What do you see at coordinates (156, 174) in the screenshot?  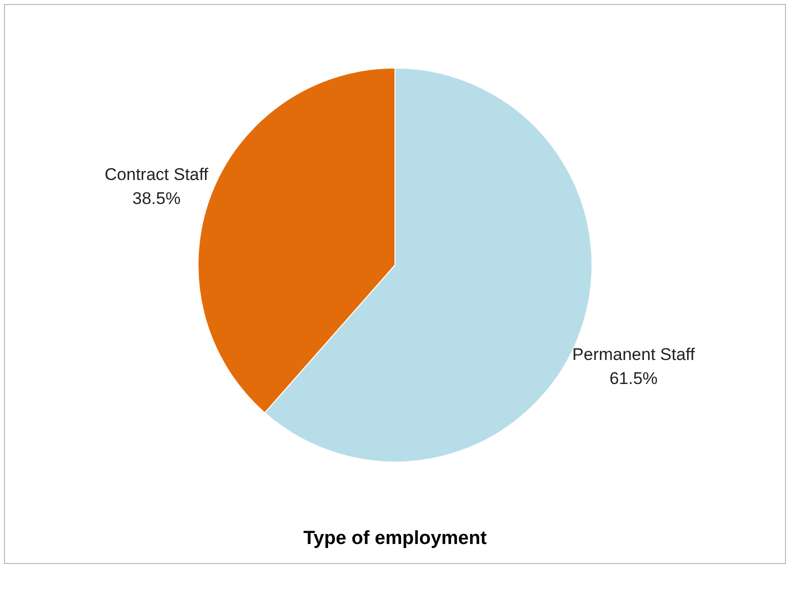 I see `slice-label: Contract Staff` at bounding box center [156, 174].